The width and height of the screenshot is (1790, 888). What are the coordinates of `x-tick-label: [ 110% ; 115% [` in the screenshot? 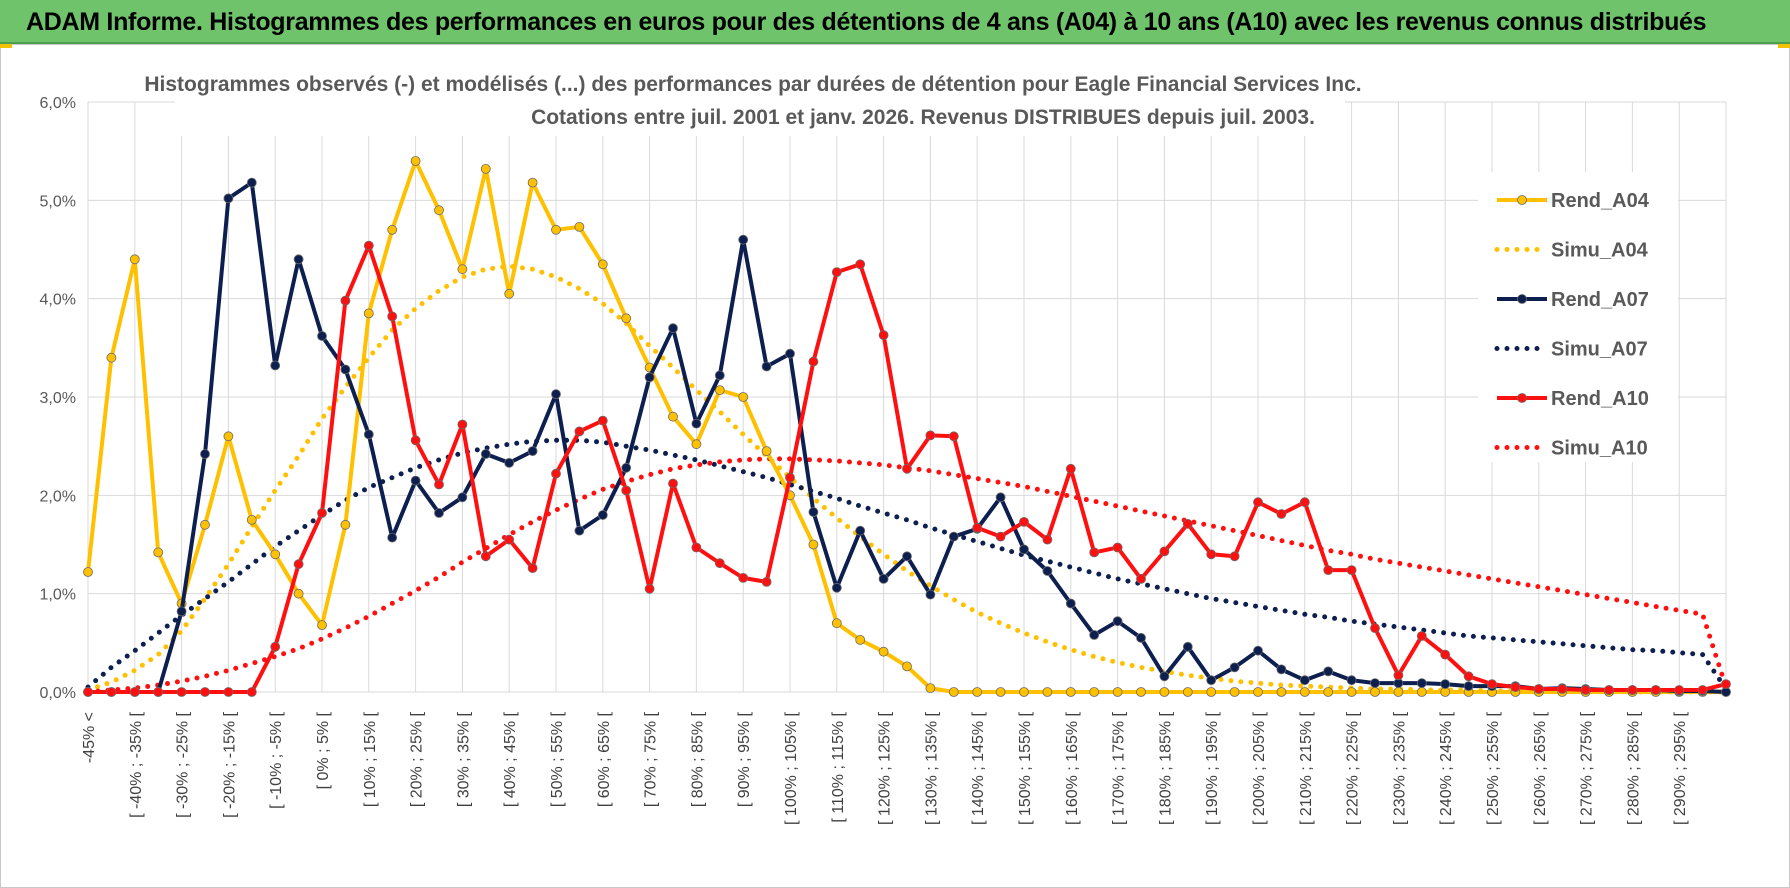 It's located at (838, 766).